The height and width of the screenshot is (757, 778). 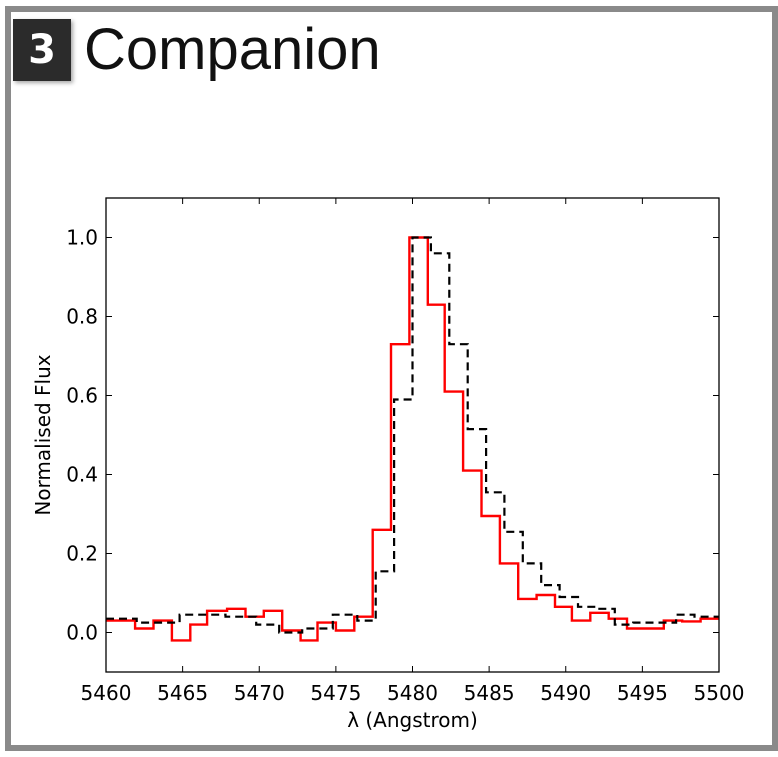 I want to click on y-tick-label: 0.6, so click(x=82, y=396).